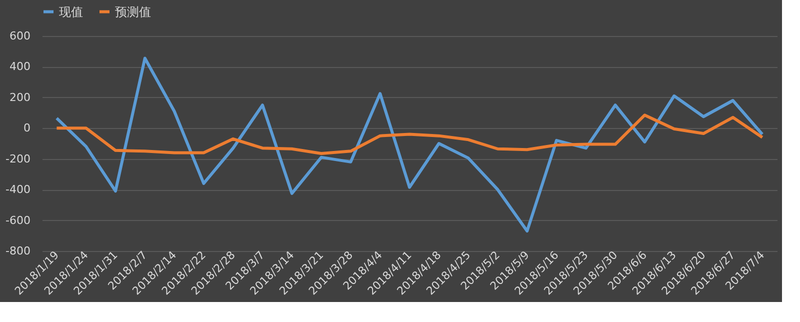 The height and width of the screenshot is (322, 800). What do you see at coordinates (71, 11) in the screenshot?
I see `legend-label: 现值` at bounding box center [71, 11].